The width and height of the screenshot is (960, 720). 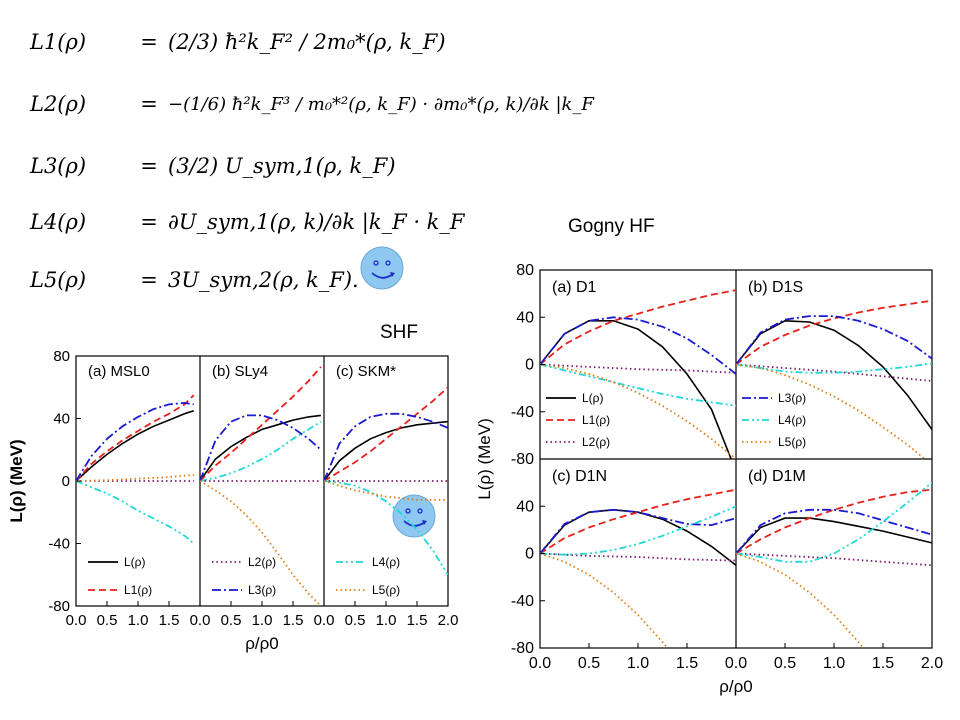 I want to click on x-tick-label: 2.0, so click(x=932, y=663).